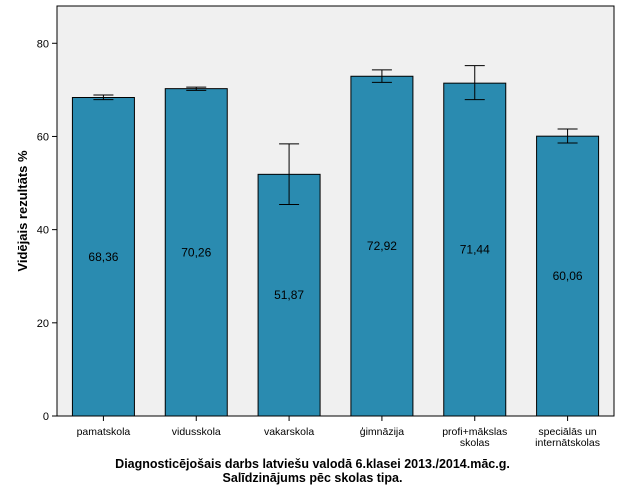 This screenshot has height=500, width=625. I want to click on data-label-2: 51,87, so click(289, 295).